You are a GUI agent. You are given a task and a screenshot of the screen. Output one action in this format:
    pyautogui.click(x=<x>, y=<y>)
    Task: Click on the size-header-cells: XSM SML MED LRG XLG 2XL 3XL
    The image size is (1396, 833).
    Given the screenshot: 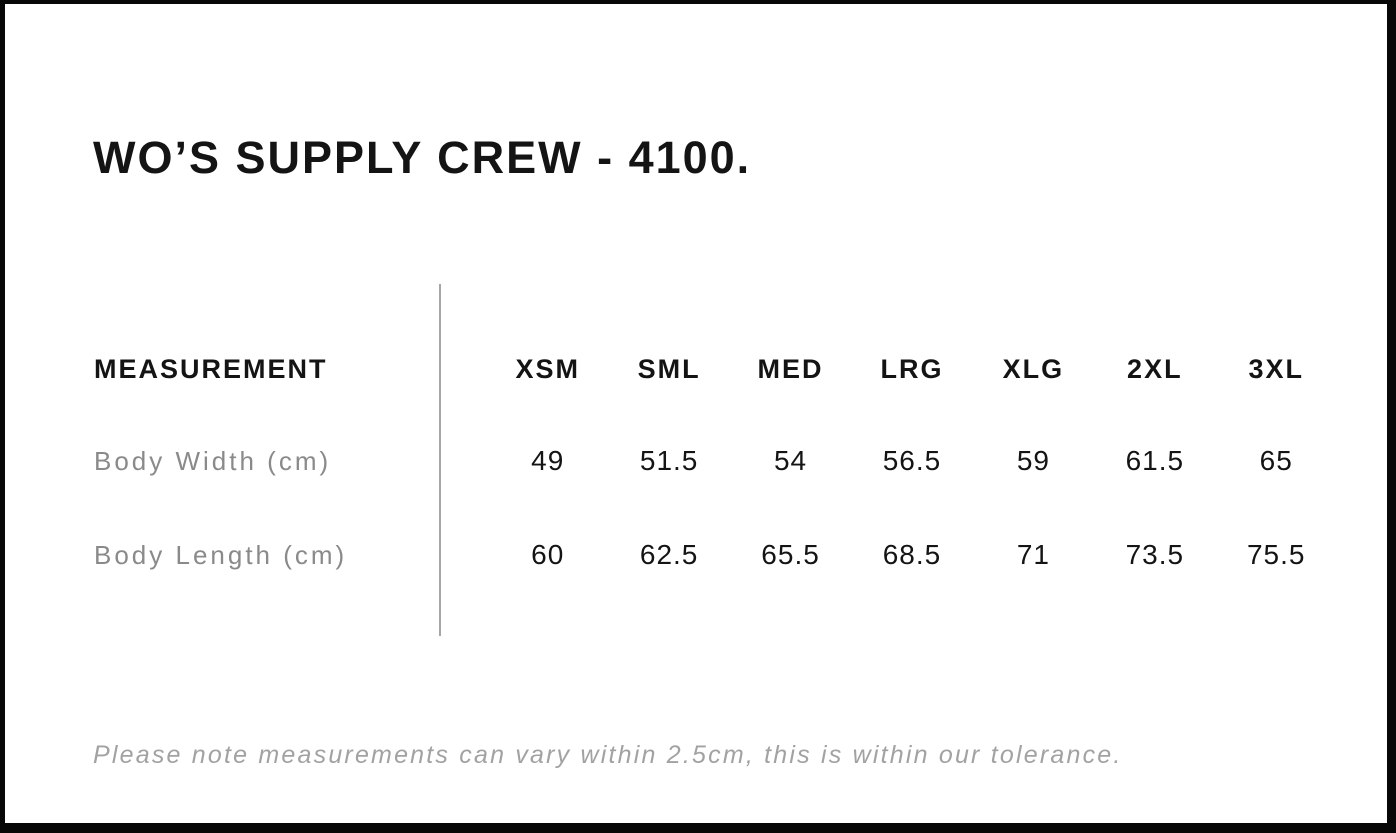 What is the action you would take?
    pyautogui.click(x=912, y=369)
    